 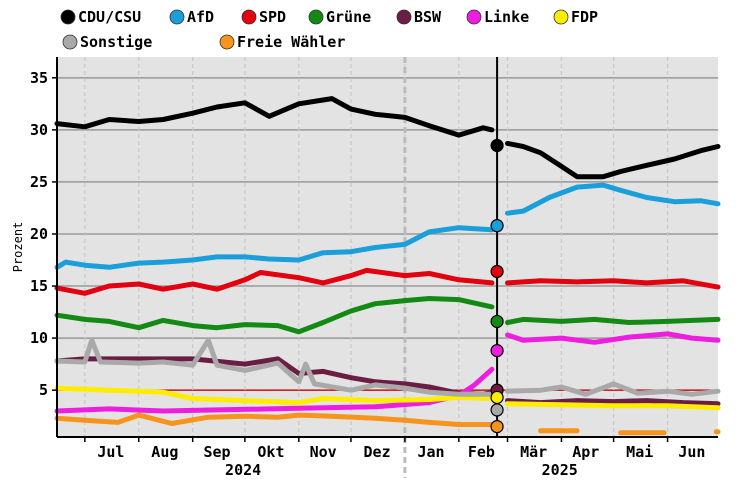 I want to click on y-tick-label: 25, so click(x=39, y=182).